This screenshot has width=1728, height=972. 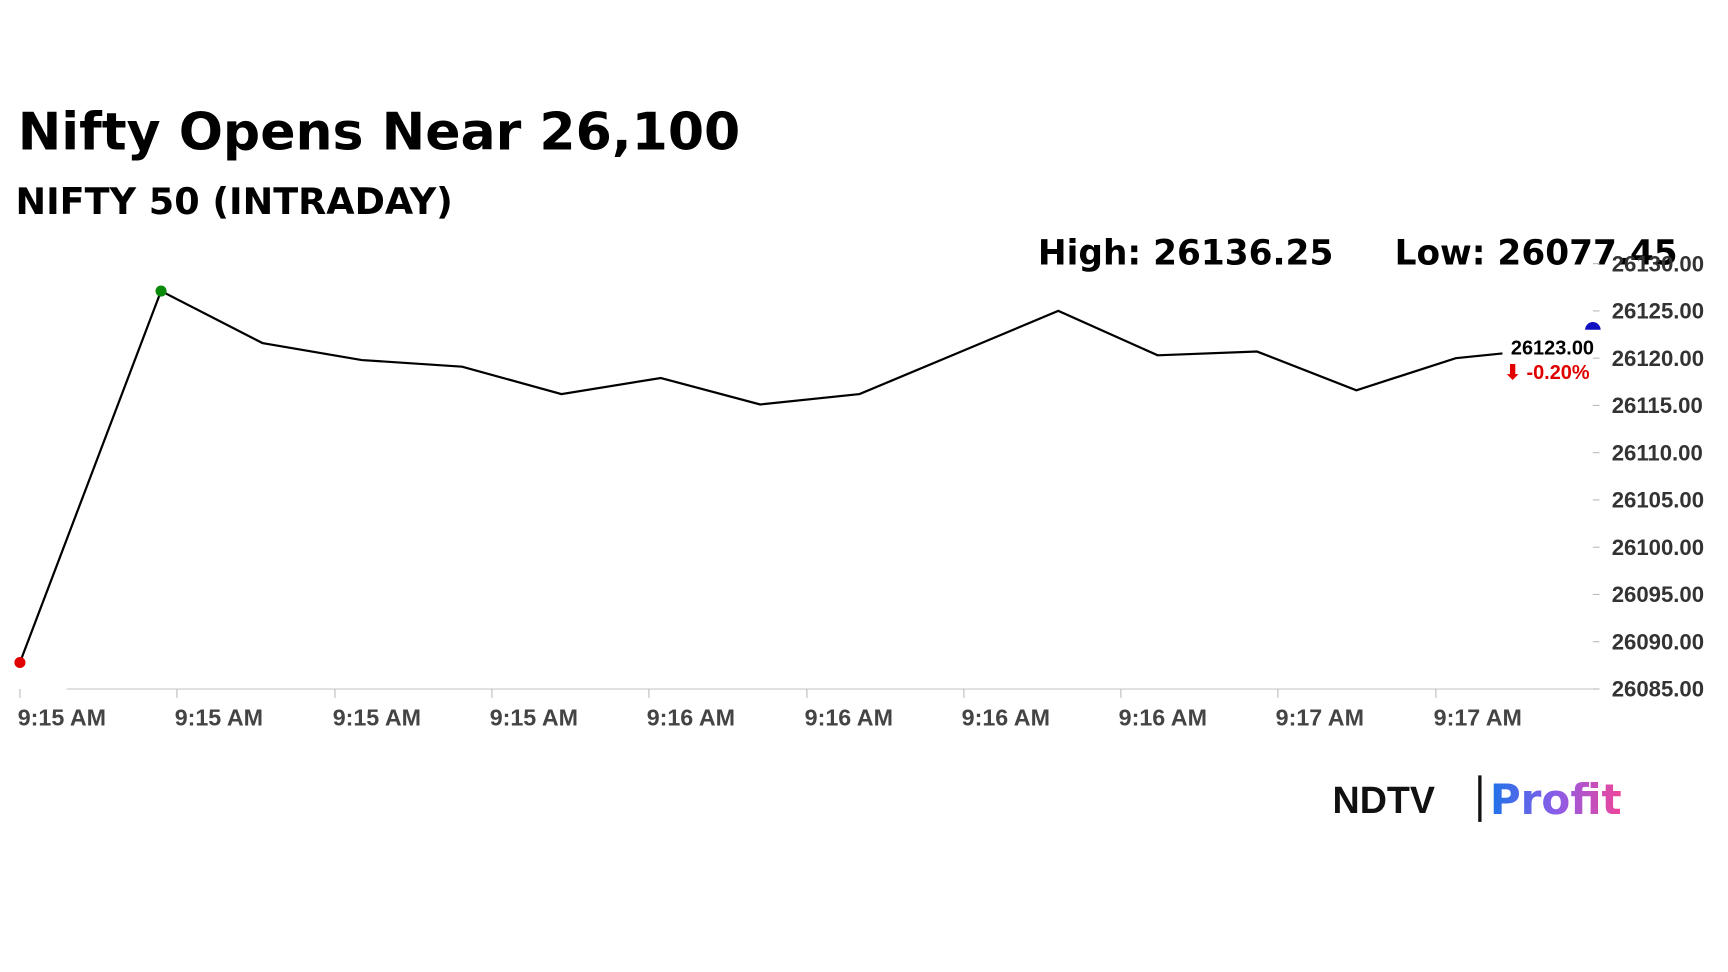 I want to click on change-label: ⬇ -0.20%, so click(x=1547, y=373).